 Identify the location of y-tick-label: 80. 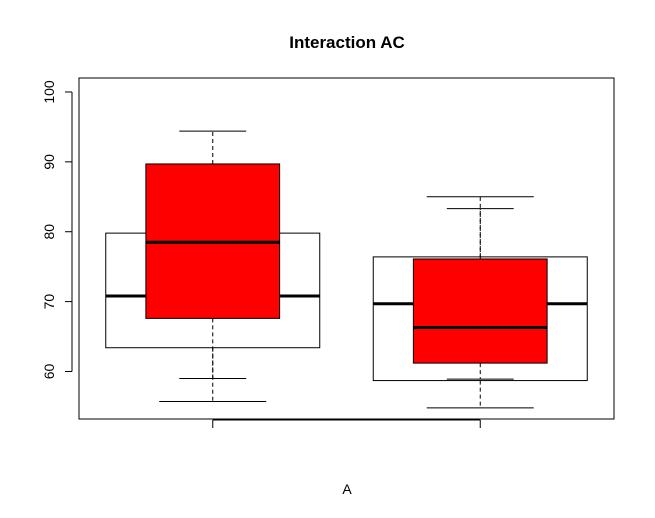
(49, 232).